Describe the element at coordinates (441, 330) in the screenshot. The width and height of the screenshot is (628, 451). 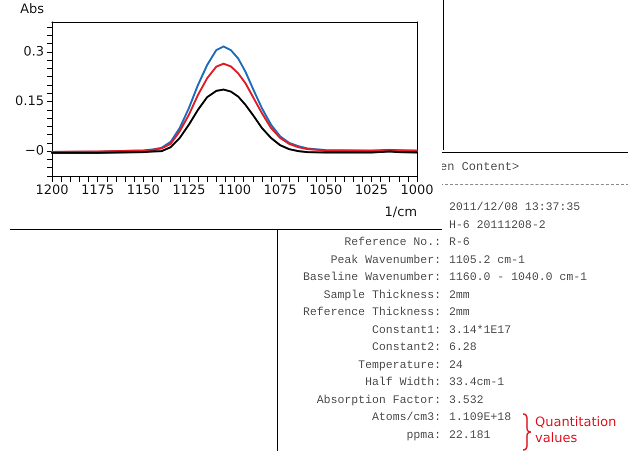
I see `text: Constant1: 3.14*1E17` at that location.